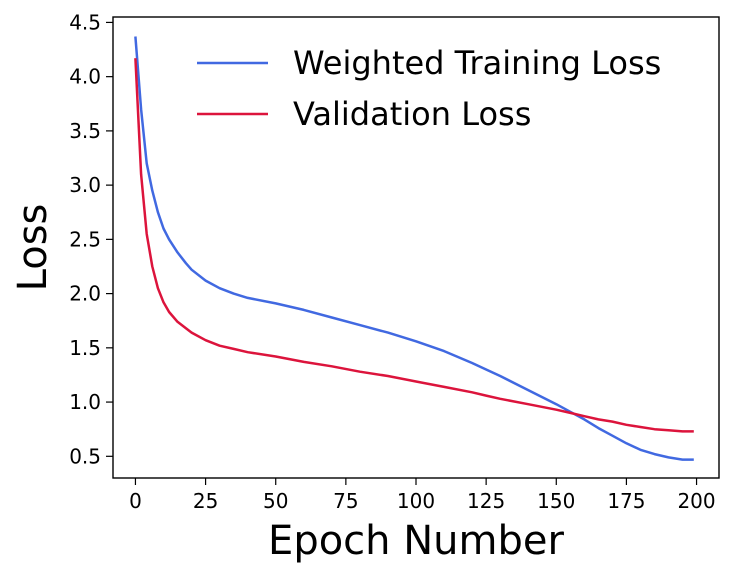 Image resolution: width=748 pixels, height=575 pixels. What do you see at coordinates (275, 501) in the screenshot?
I see `x-tick-label: 50` at bounding box center [275, 501].